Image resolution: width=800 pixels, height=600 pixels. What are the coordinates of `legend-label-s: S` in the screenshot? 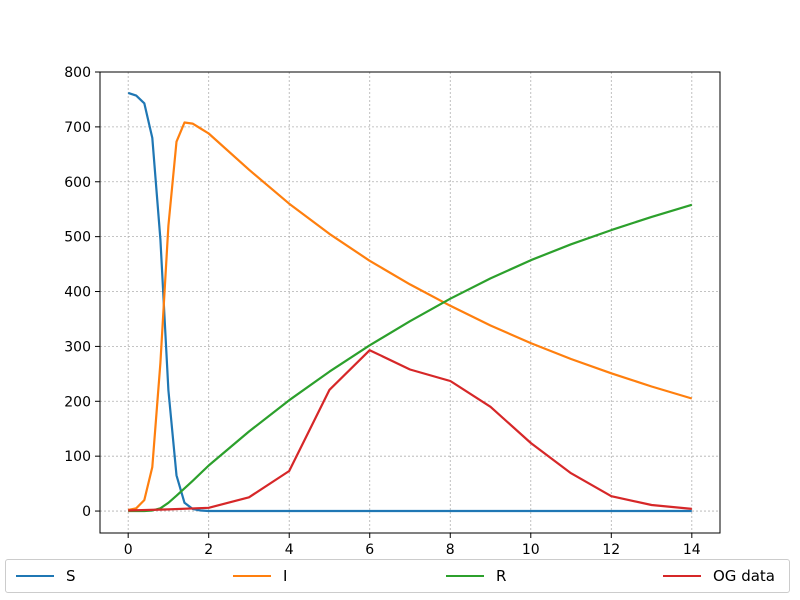 It's located at (71, 576).